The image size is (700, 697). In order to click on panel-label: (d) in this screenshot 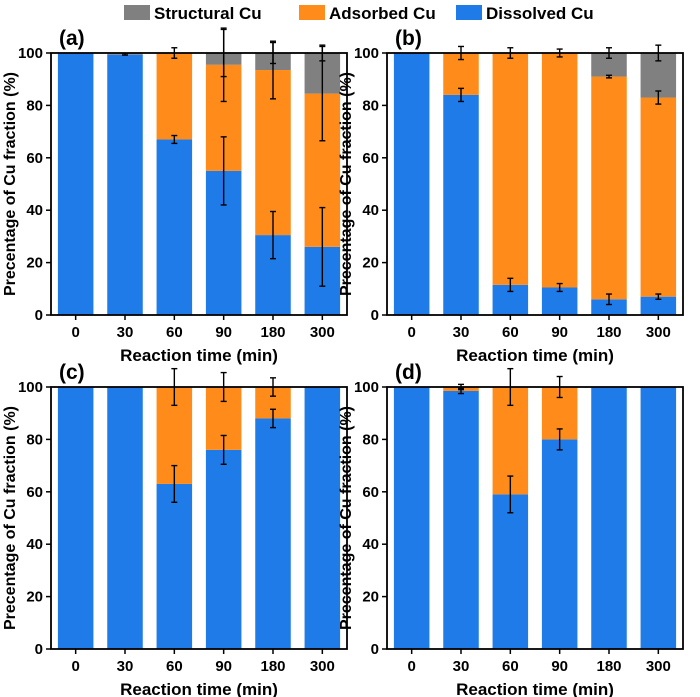, I will do `click(408, 372)`.